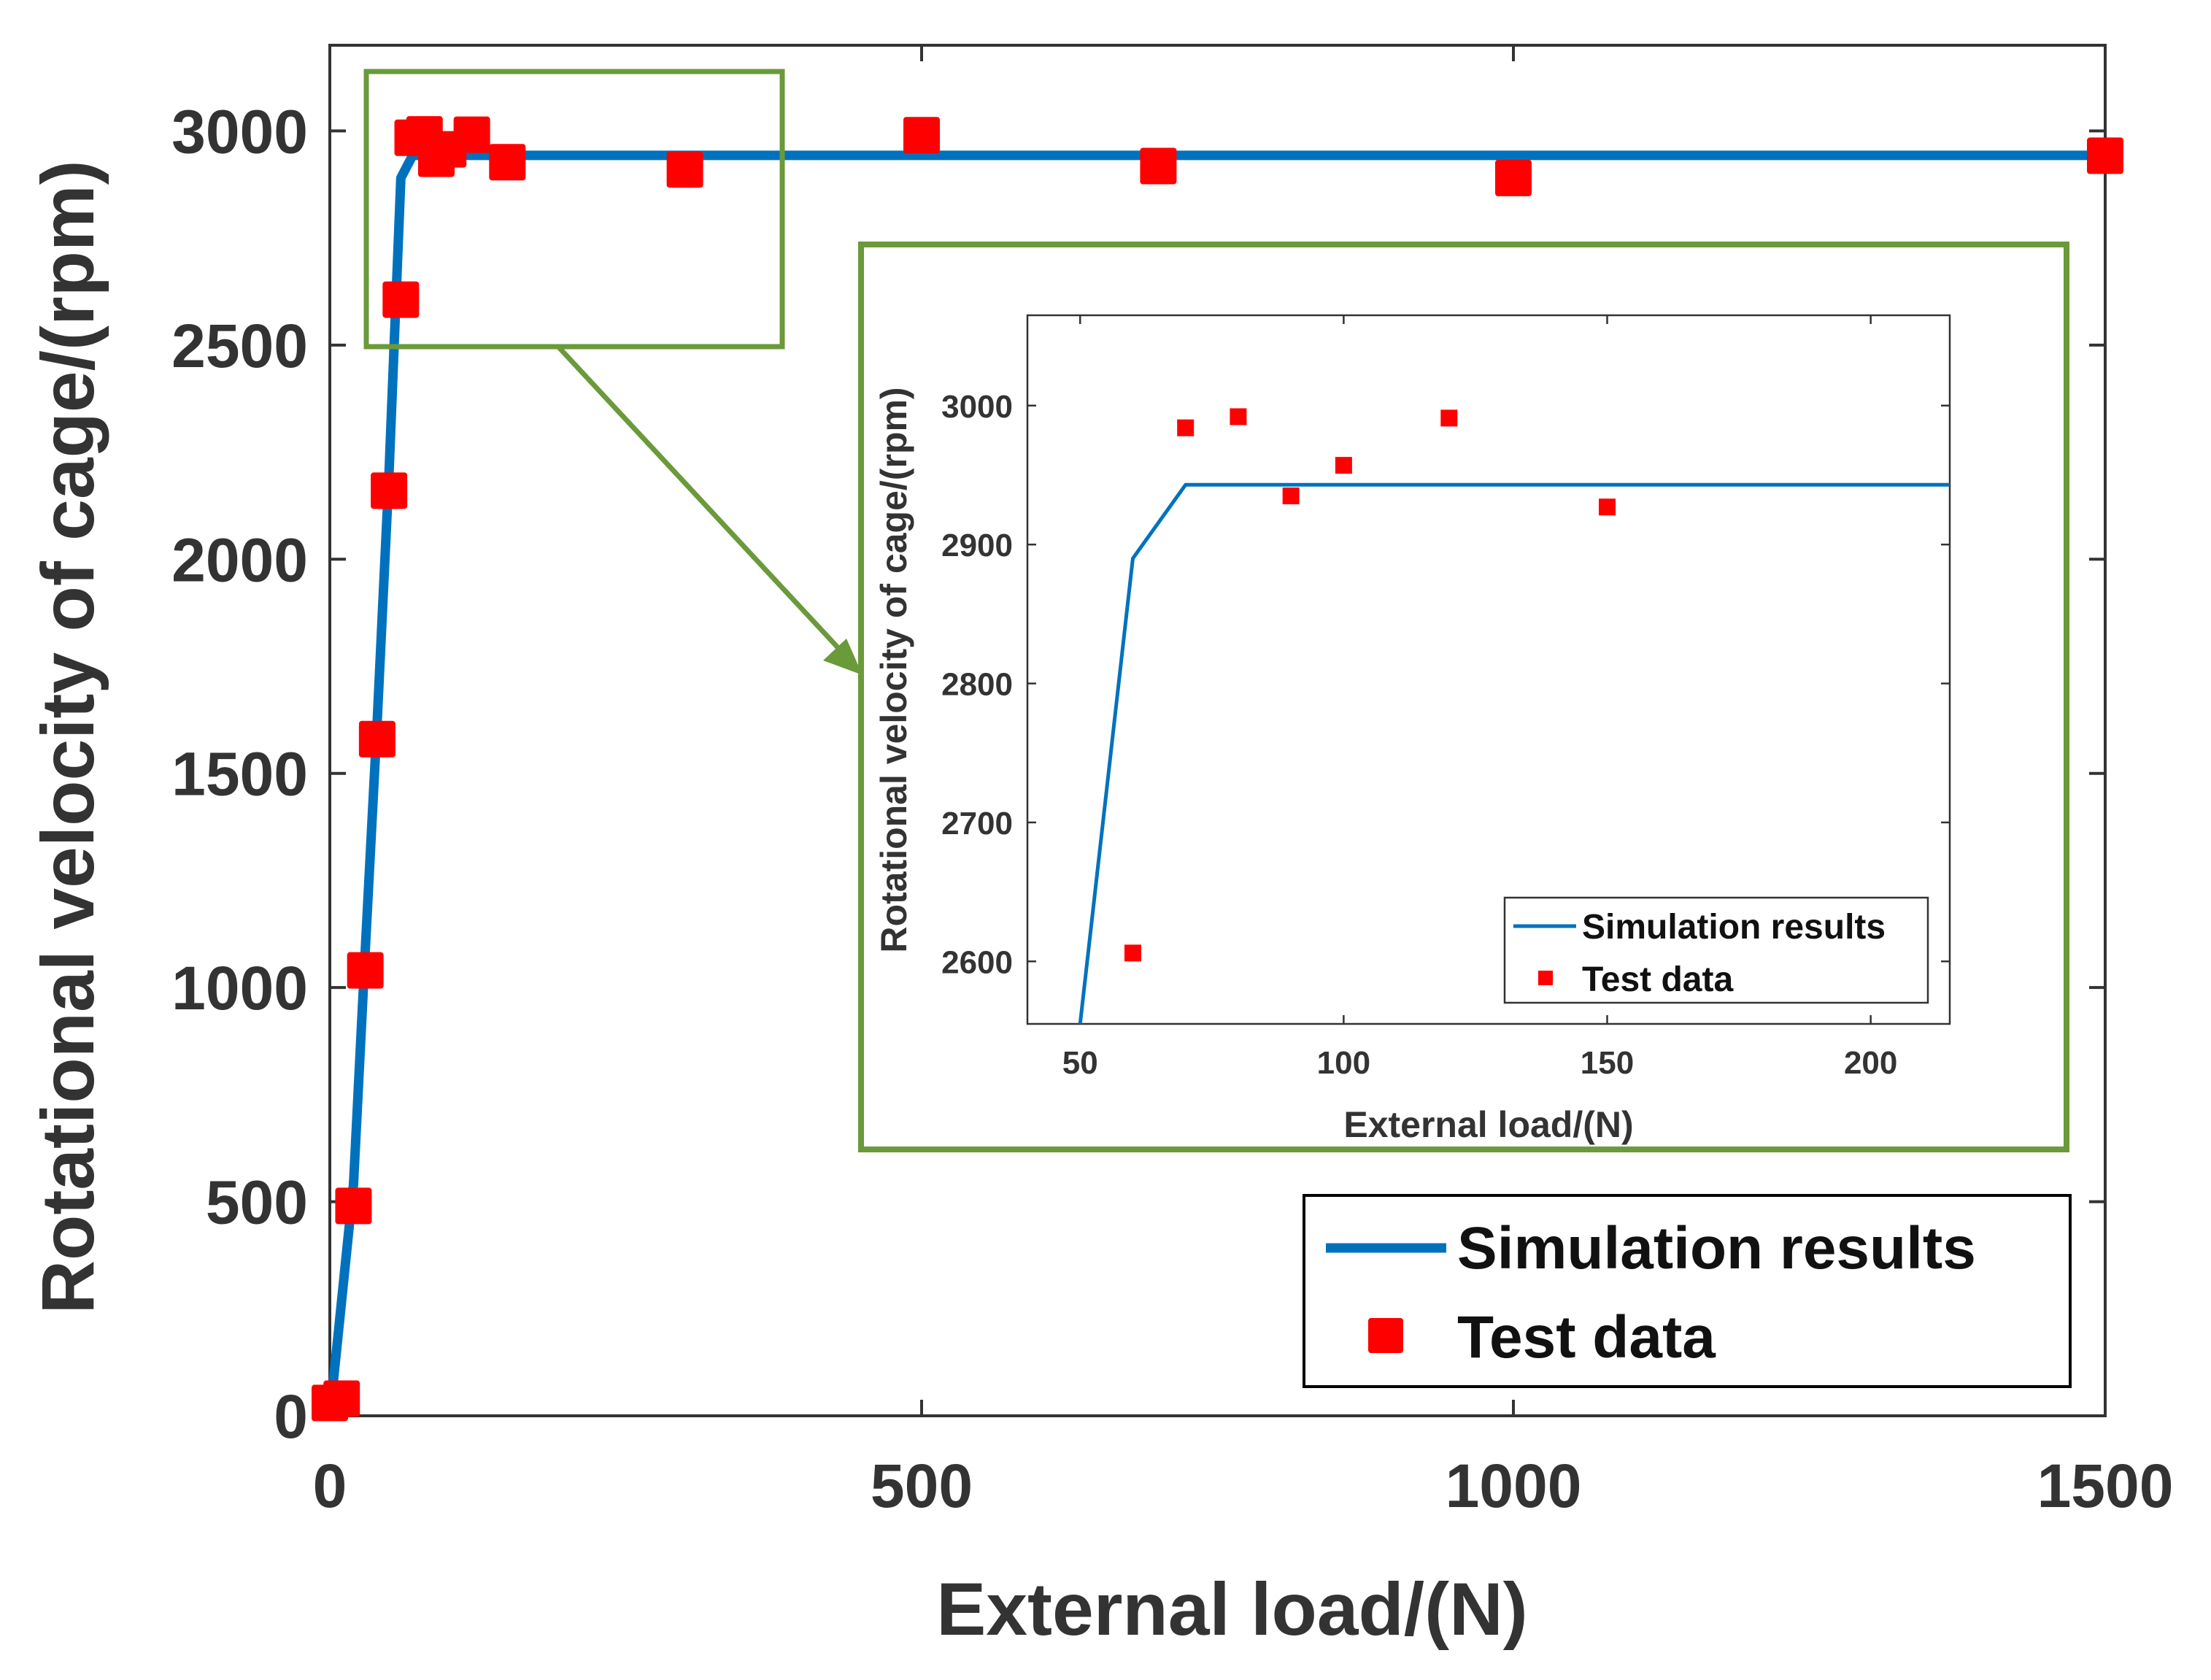 This screenshot has height=1680, width=2211. I want to click on inset-x-tick-label: 100, so click(1343, 1063).